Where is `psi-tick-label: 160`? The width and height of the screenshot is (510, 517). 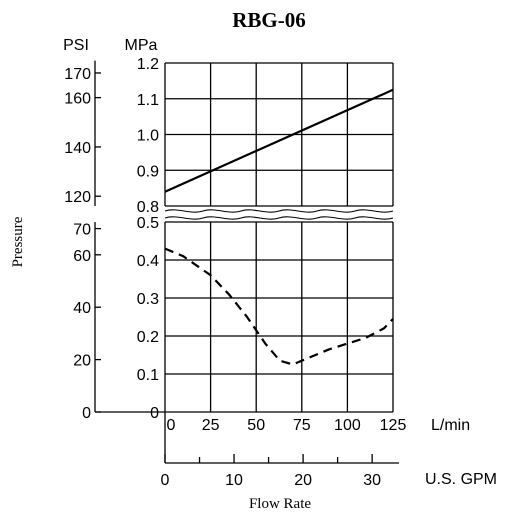
psi-tick-label: 160 is located at coordinates (77, 99).